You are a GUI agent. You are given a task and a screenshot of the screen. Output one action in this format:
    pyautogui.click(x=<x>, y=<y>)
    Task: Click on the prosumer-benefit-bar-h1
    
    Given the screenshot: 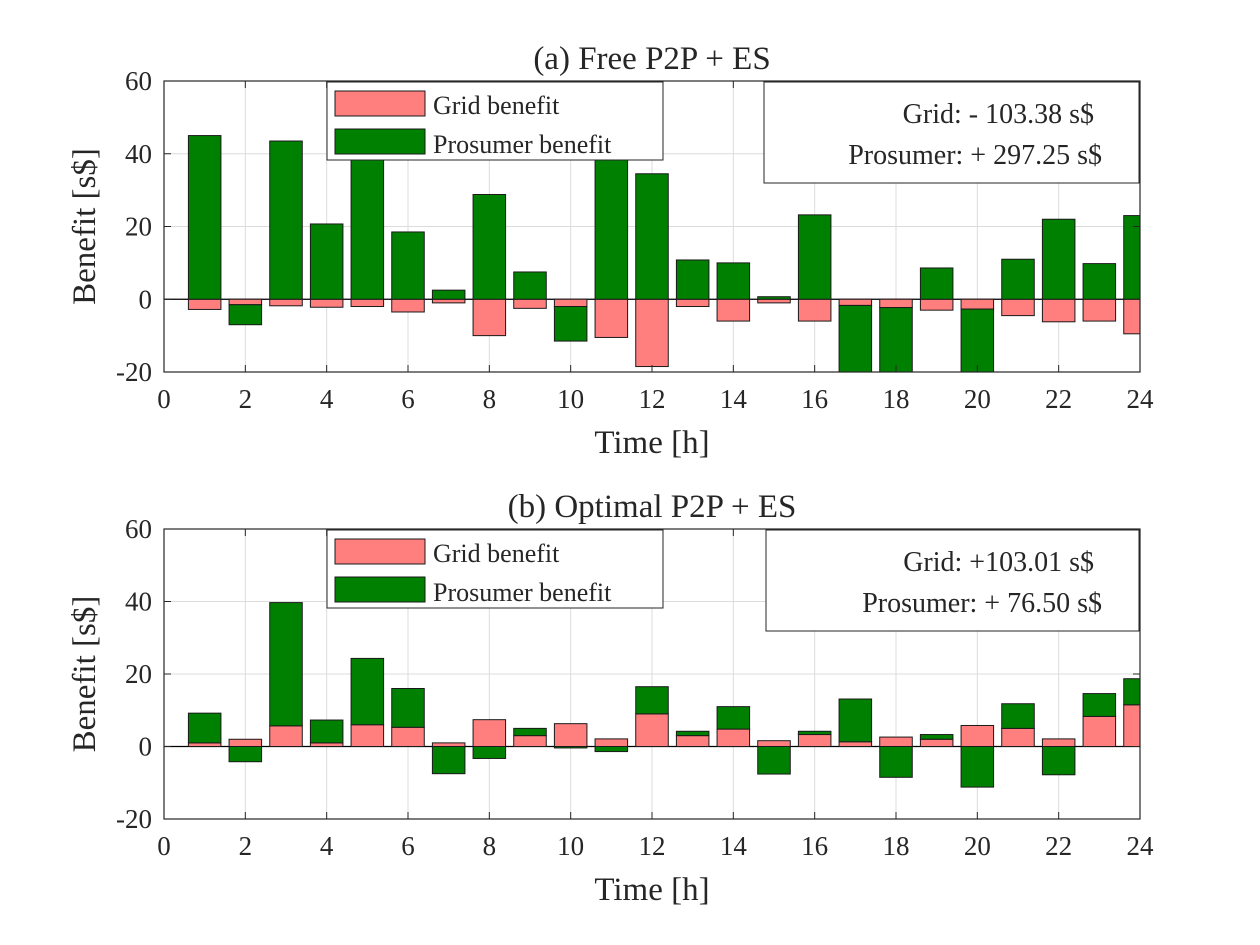 What is the action you would take?
    pyautogui.click(x=204, y=728)
    